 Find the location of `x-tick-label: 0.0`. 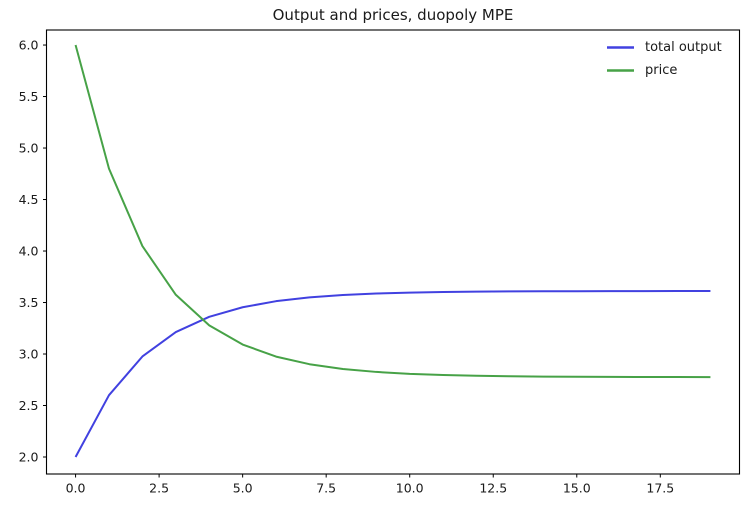

x-tick-label: 0.0 is located at coordinates (76, 488).